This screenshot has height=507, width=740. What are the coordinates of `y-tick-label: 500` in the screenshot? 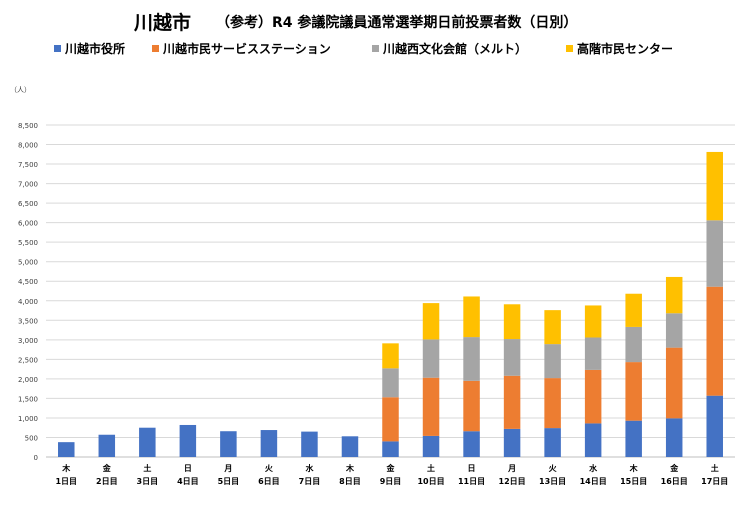 It's located at (31, 438).